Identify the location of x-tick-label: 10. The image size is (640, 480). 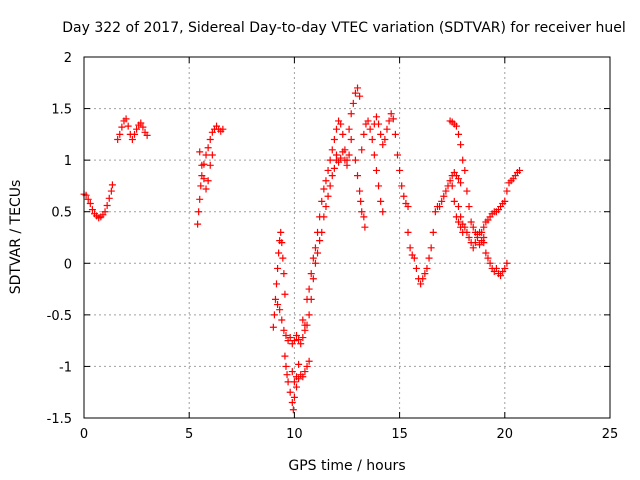
(294, 434).